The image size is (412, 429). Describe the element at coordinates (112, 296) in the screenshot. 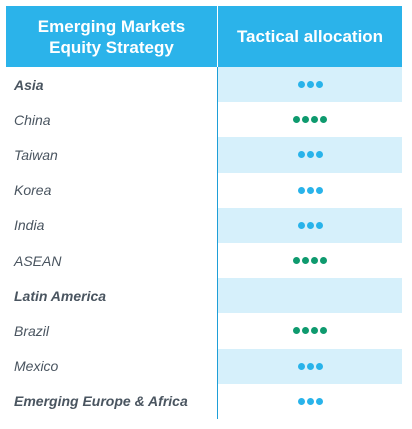

I see `region-label: Latin America` at that location.